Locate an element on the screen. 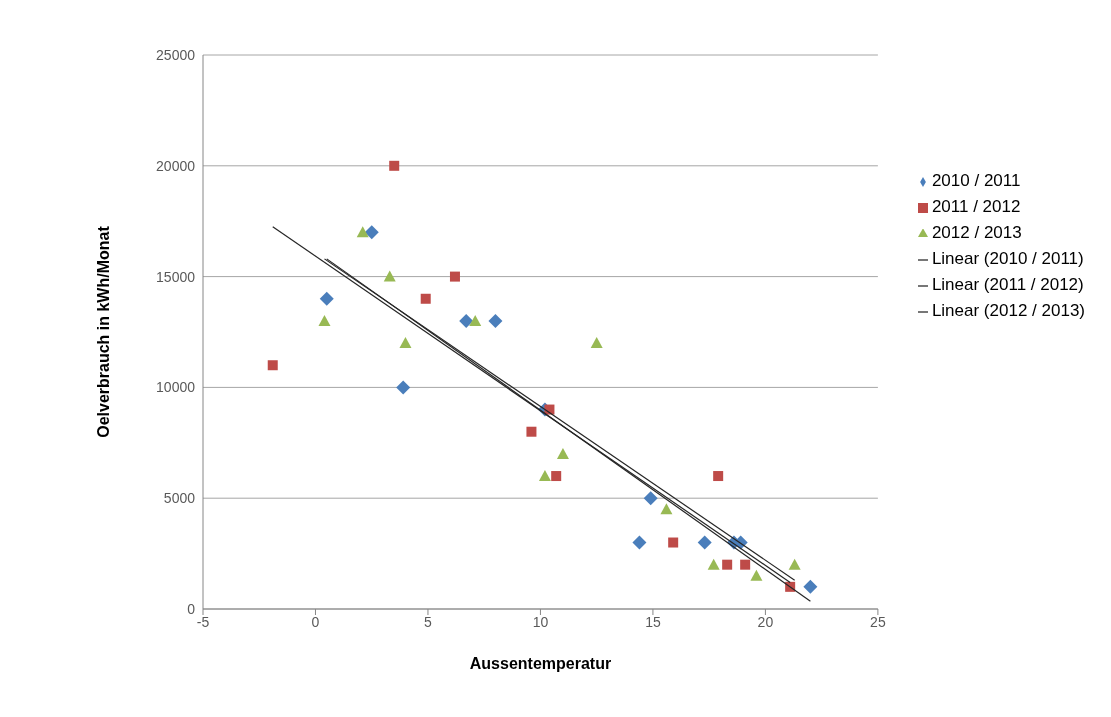  y-tick-label: 10000 is located at coordinates (176, 387).